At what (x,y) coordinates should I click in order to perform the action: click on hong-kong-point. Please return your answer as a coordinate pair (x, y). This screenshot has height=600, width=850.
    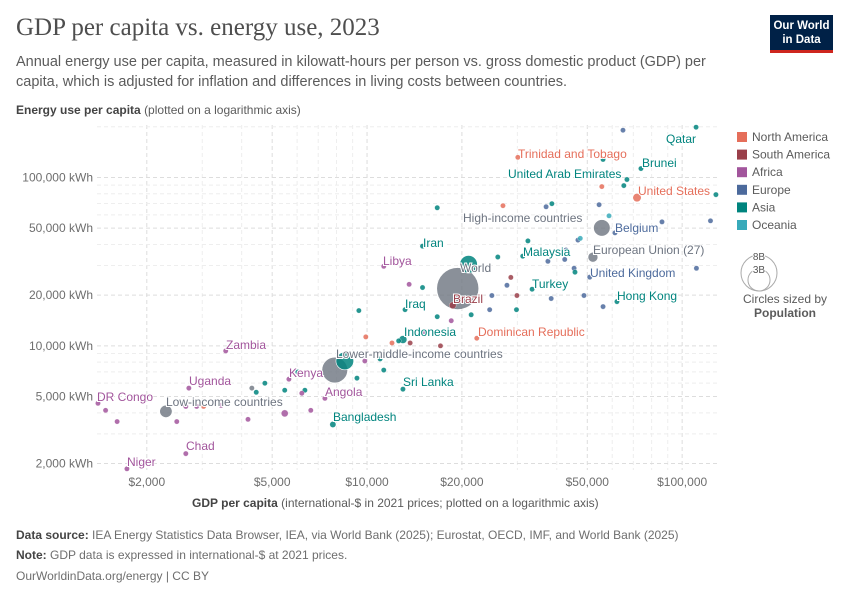
    Looking at the image, I should click on (617, 301).